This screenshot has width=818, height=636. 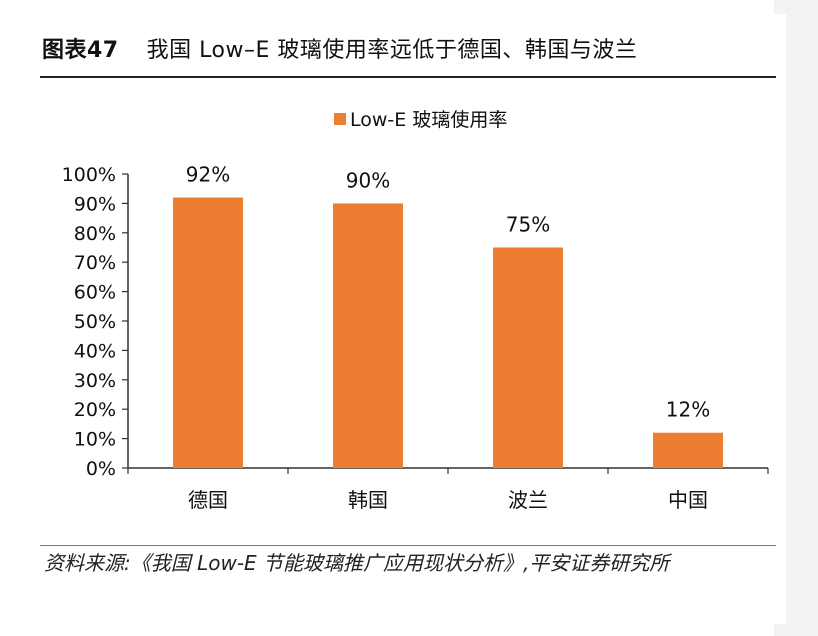 I want to click on data-label: 92%, so click(x=208, y=175).